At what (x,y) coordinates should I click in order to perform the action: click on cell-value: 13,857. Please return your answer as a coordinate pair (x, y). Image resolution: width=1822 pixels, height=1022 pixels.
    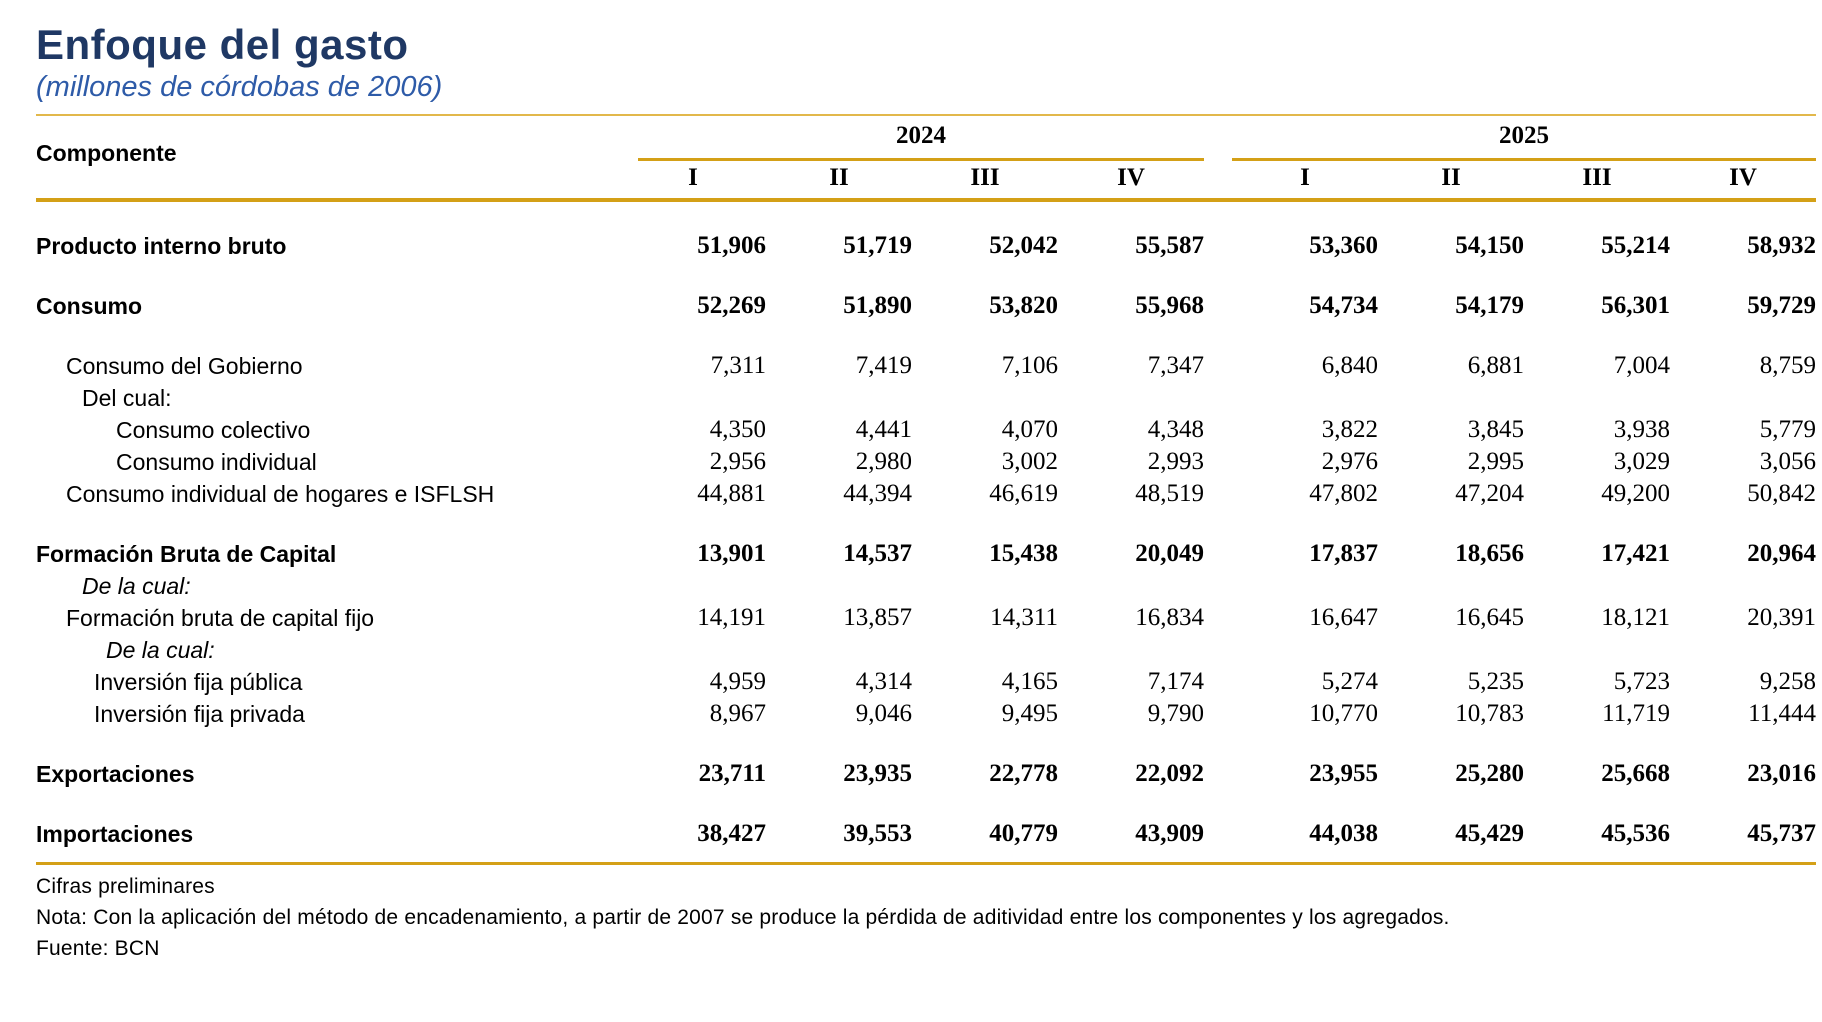
    Looking at the image, I should click on (877, 617).